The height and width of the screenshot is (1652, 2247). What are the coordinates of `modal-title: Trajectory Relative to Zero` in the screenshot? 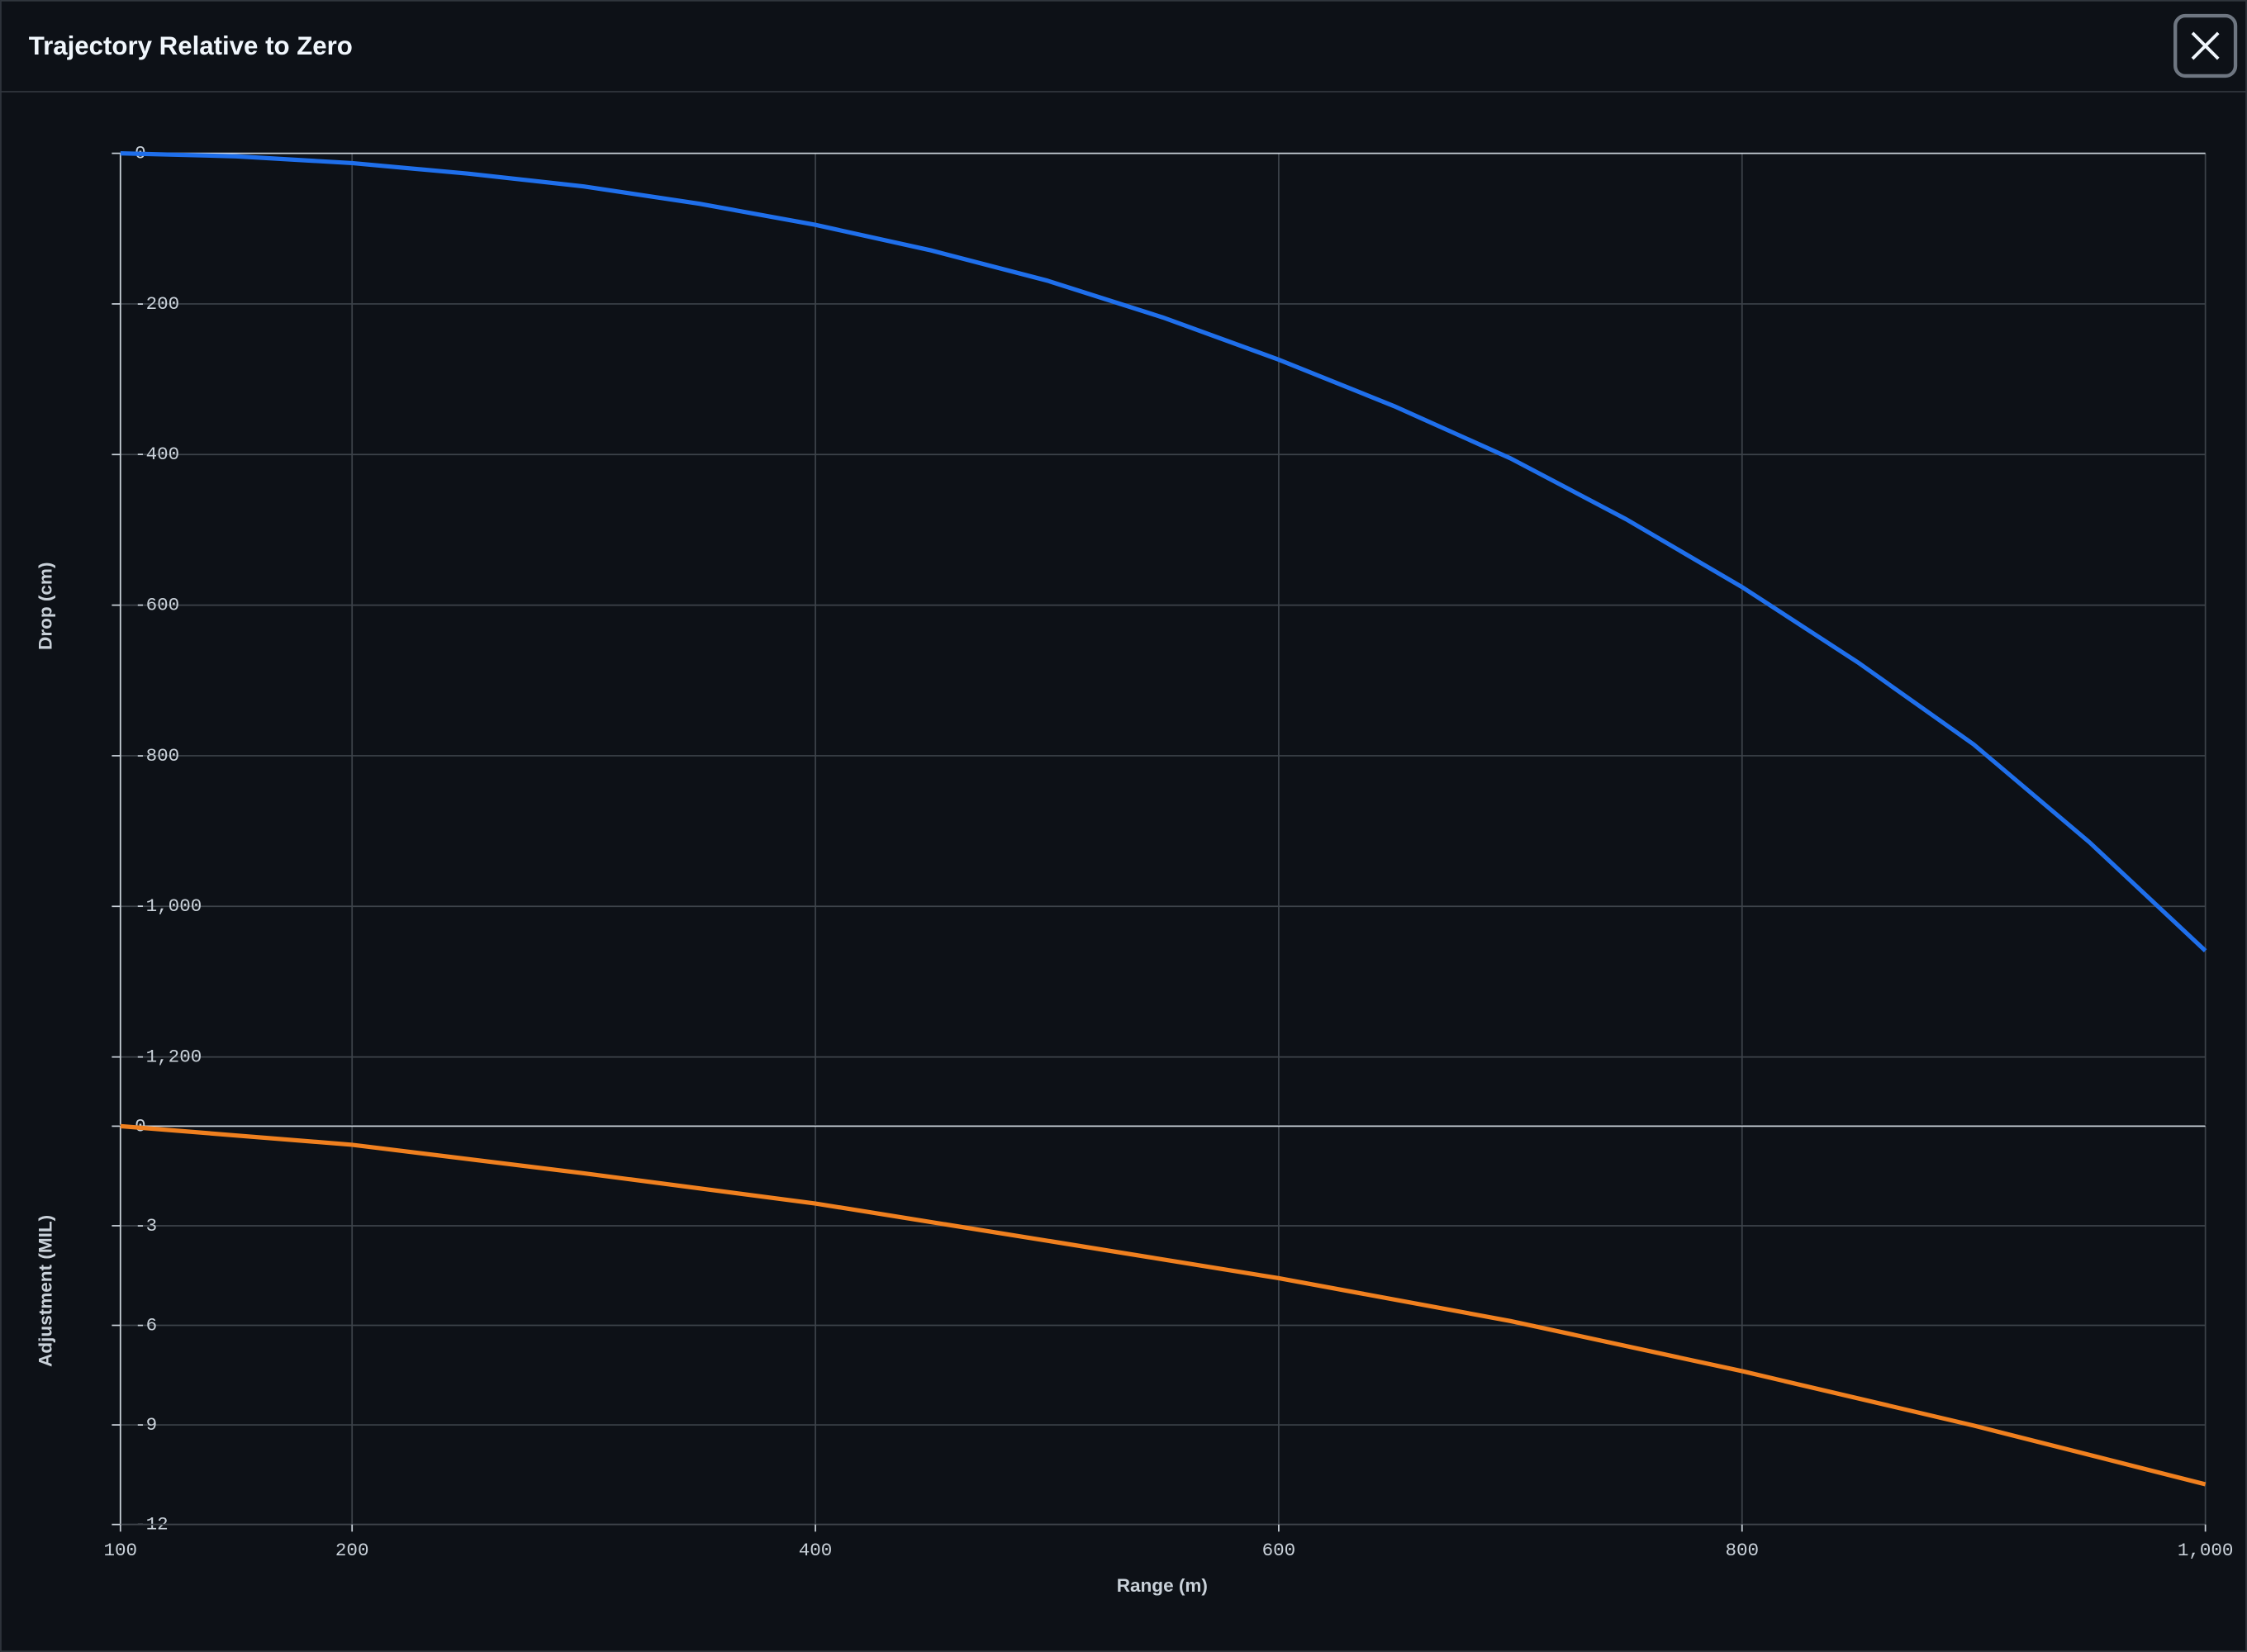 It's located at (191, 45).